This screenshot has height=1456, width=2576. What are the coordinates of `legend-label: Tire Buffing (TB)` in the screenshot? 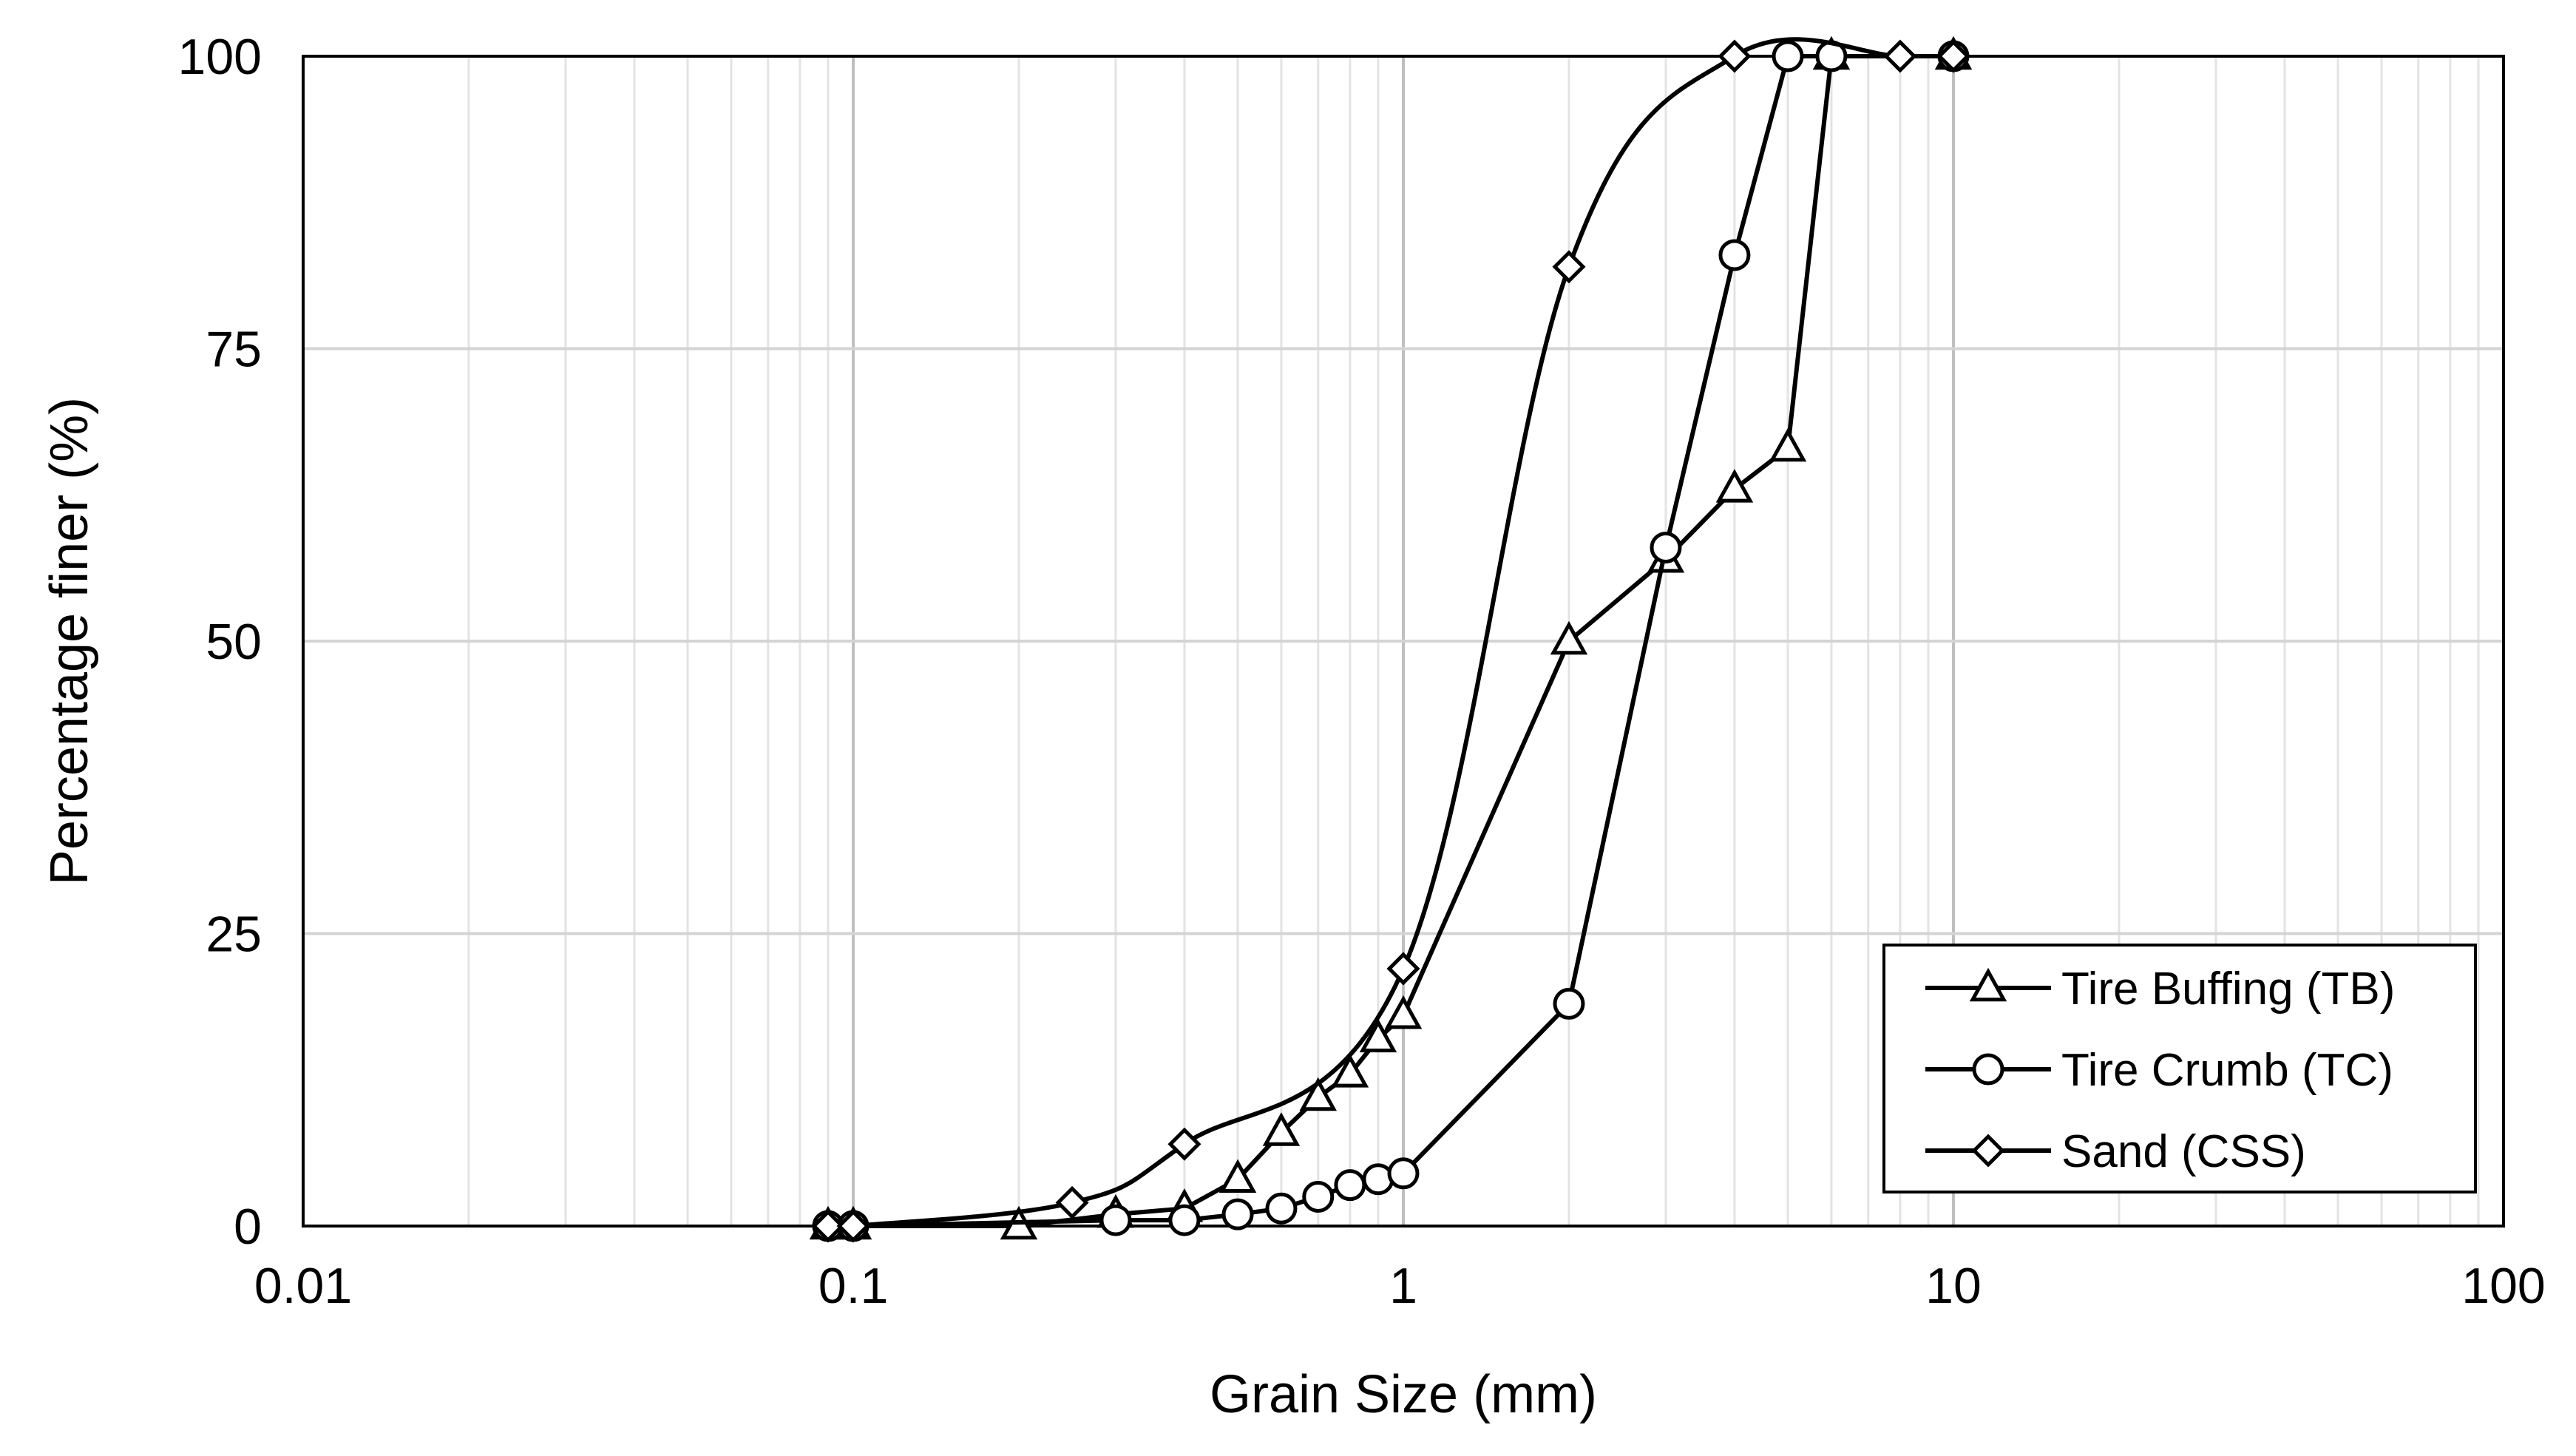 It's located at (2228, 990).